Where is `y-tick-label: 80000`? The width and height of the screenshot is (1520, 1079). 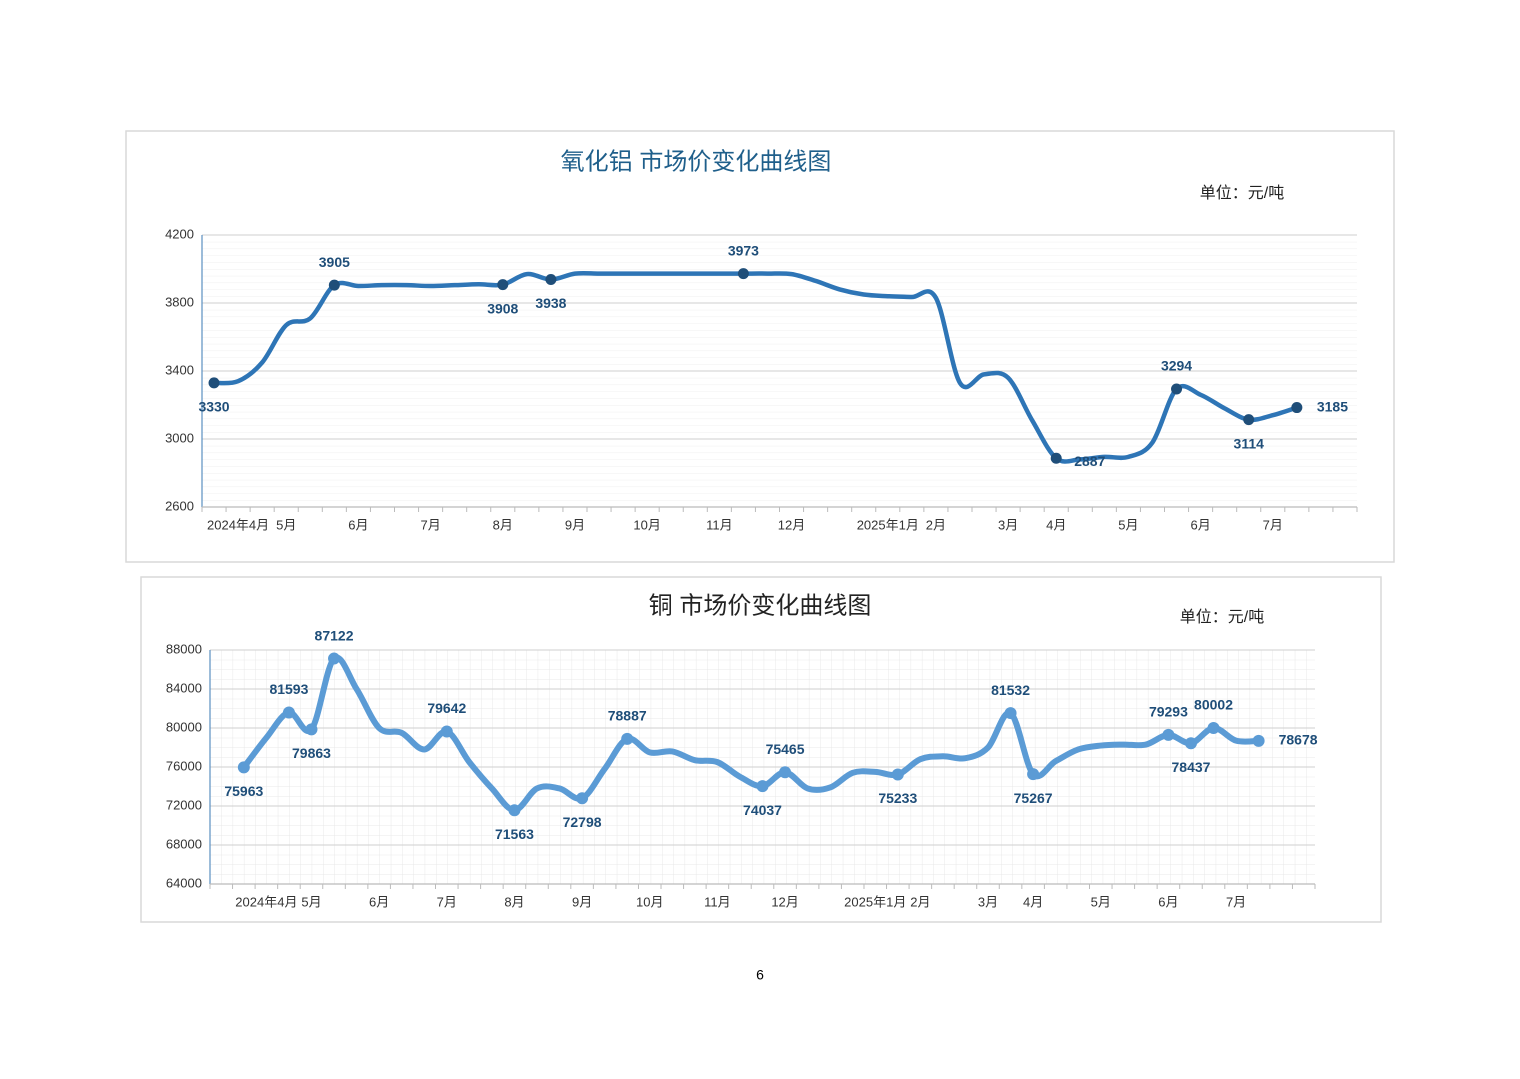
y-tick-label: 80000 is located at coordinates (184, 726).